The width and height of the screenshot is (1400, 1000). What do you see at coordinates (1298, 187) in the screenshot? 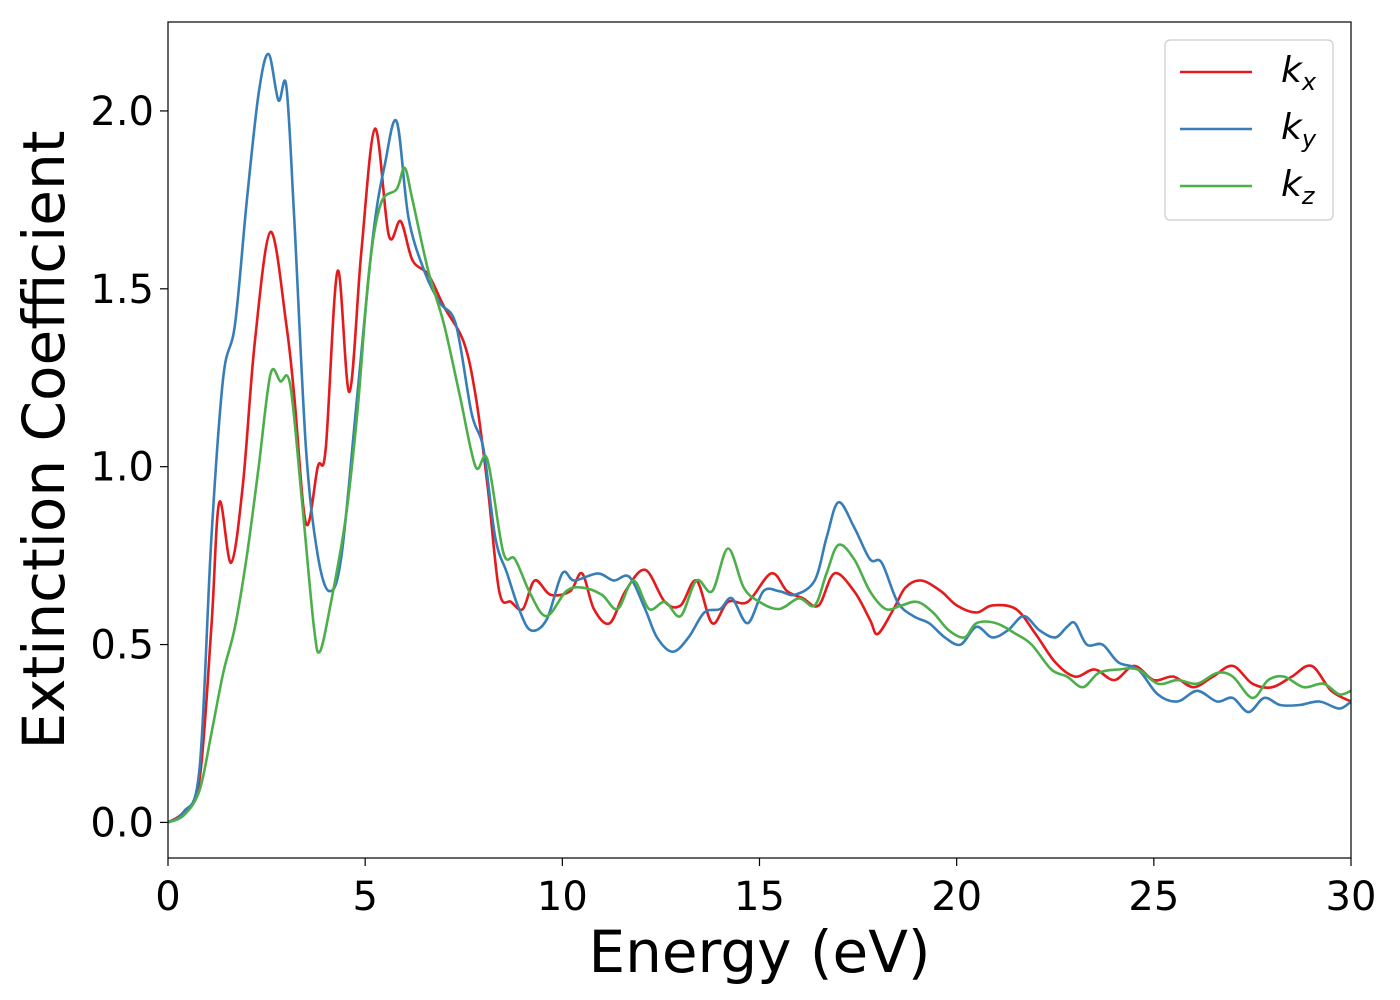
I see `legend-label-kz: kz` at bounding box center [1298, 187].